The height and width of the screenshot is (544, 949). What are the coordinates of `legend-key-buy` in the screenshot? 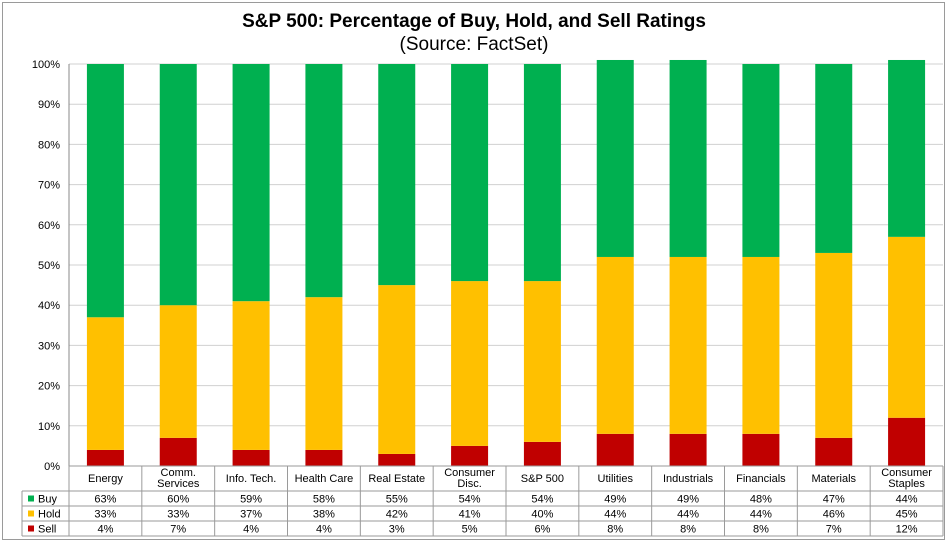 It's located at (31, 498).